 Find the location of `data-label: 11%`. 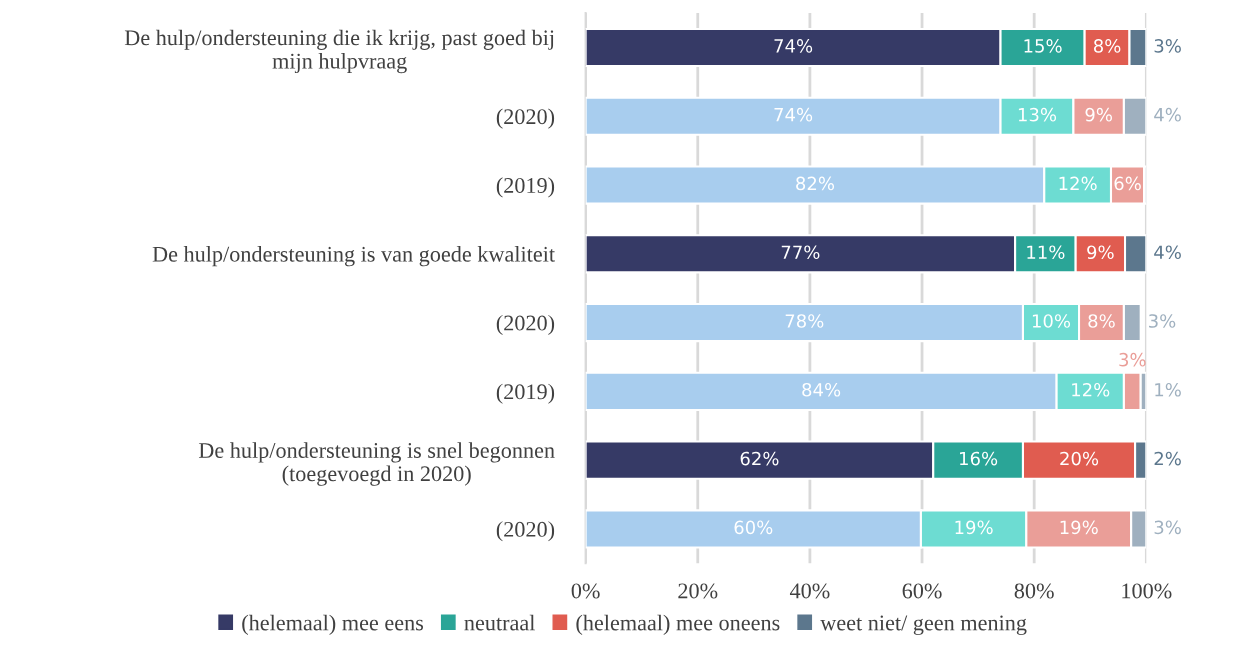

data-label: 11% is located at coordinates (1046, 252).